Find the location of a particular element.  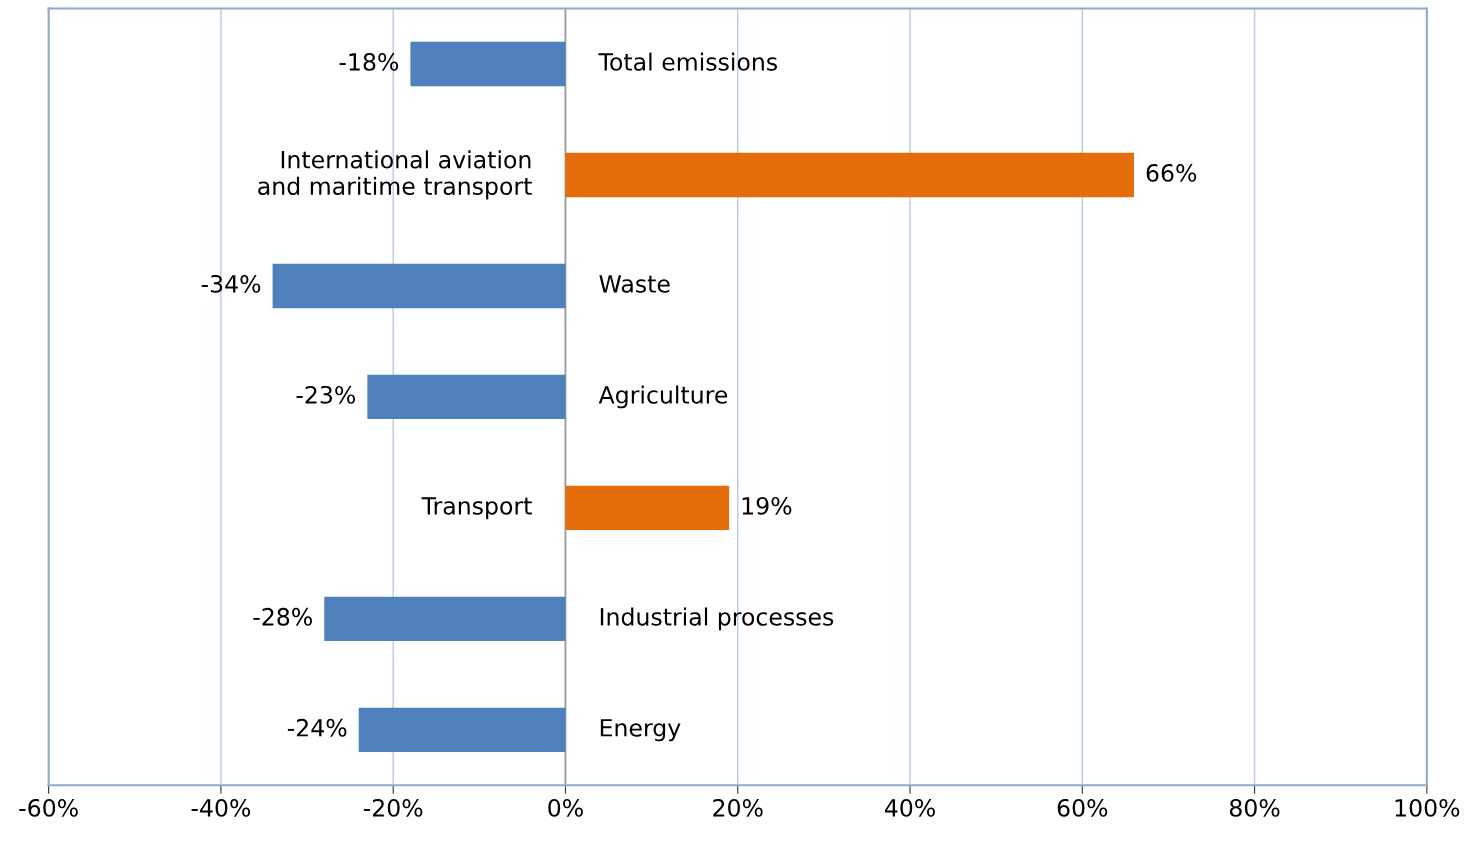

y-tick-label: Industrial processes is located at coordinates (717, 619).